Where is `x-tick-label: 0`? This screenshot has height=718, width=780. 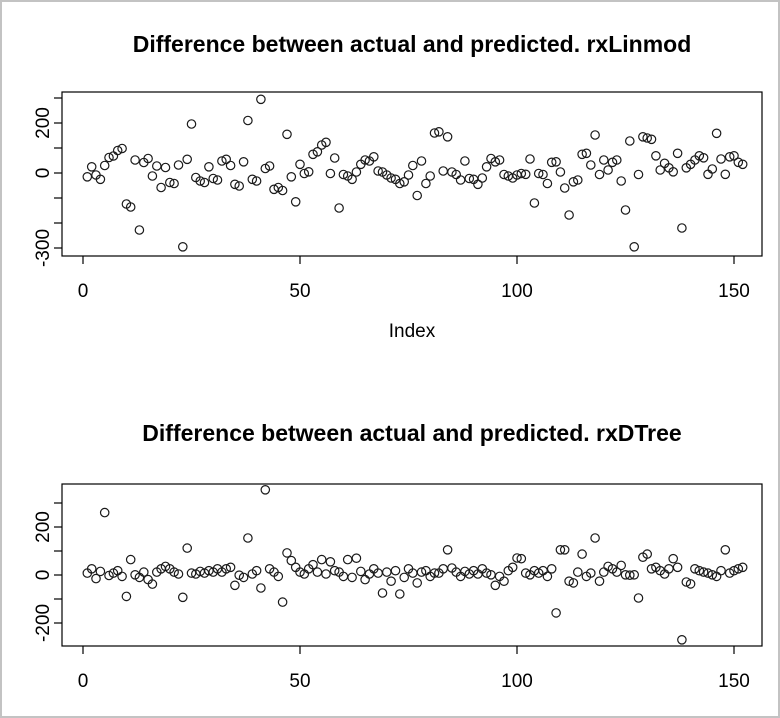 x-tick-label: 0 is located at coordinates (83, 681).